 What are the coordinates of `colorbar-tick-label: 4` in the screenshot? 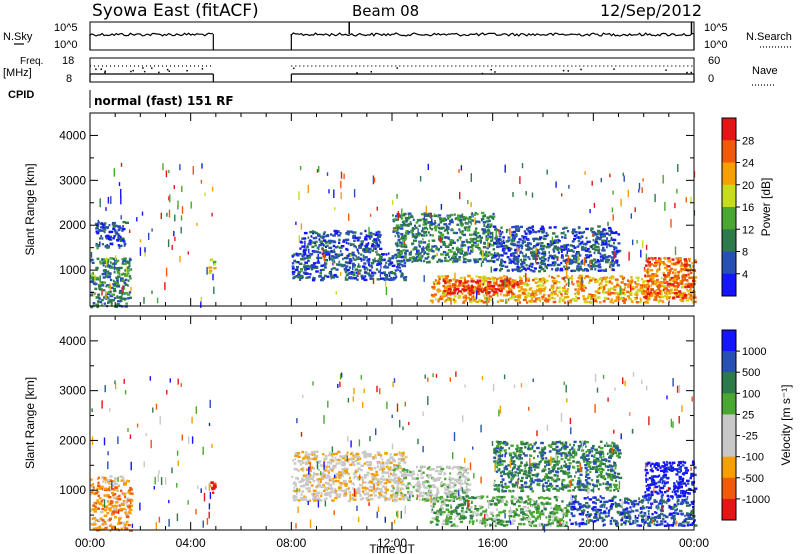 It's located at (745, 275).